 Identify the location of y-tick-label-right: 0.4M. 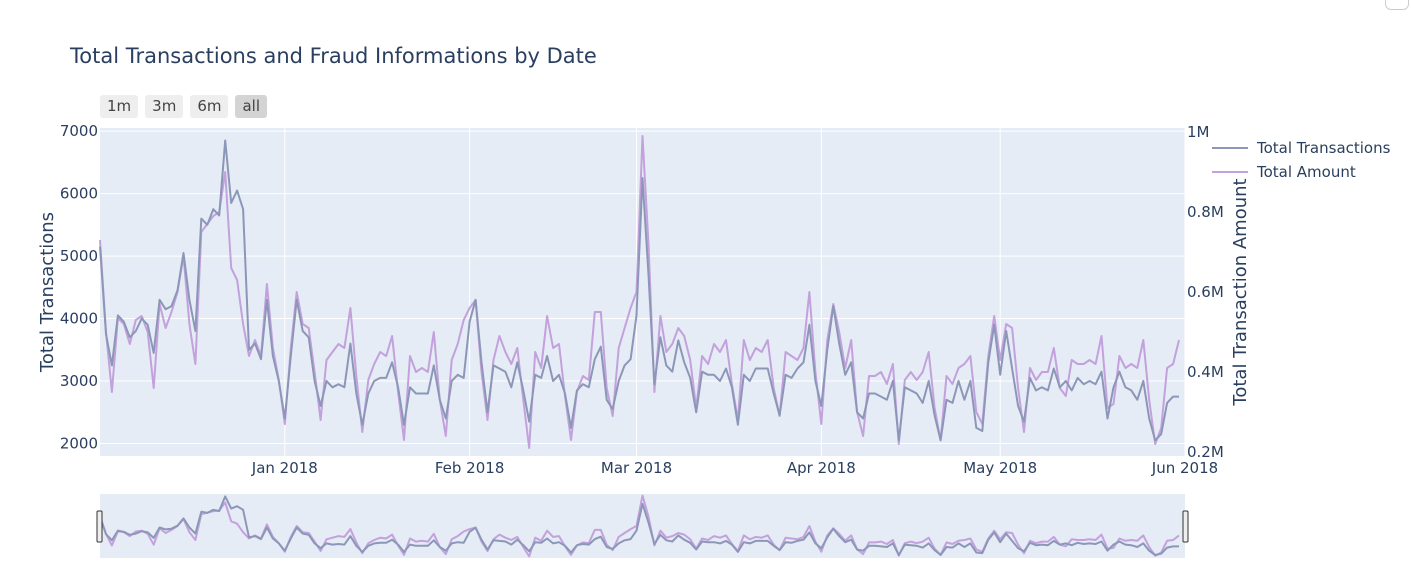
(1205, 372).